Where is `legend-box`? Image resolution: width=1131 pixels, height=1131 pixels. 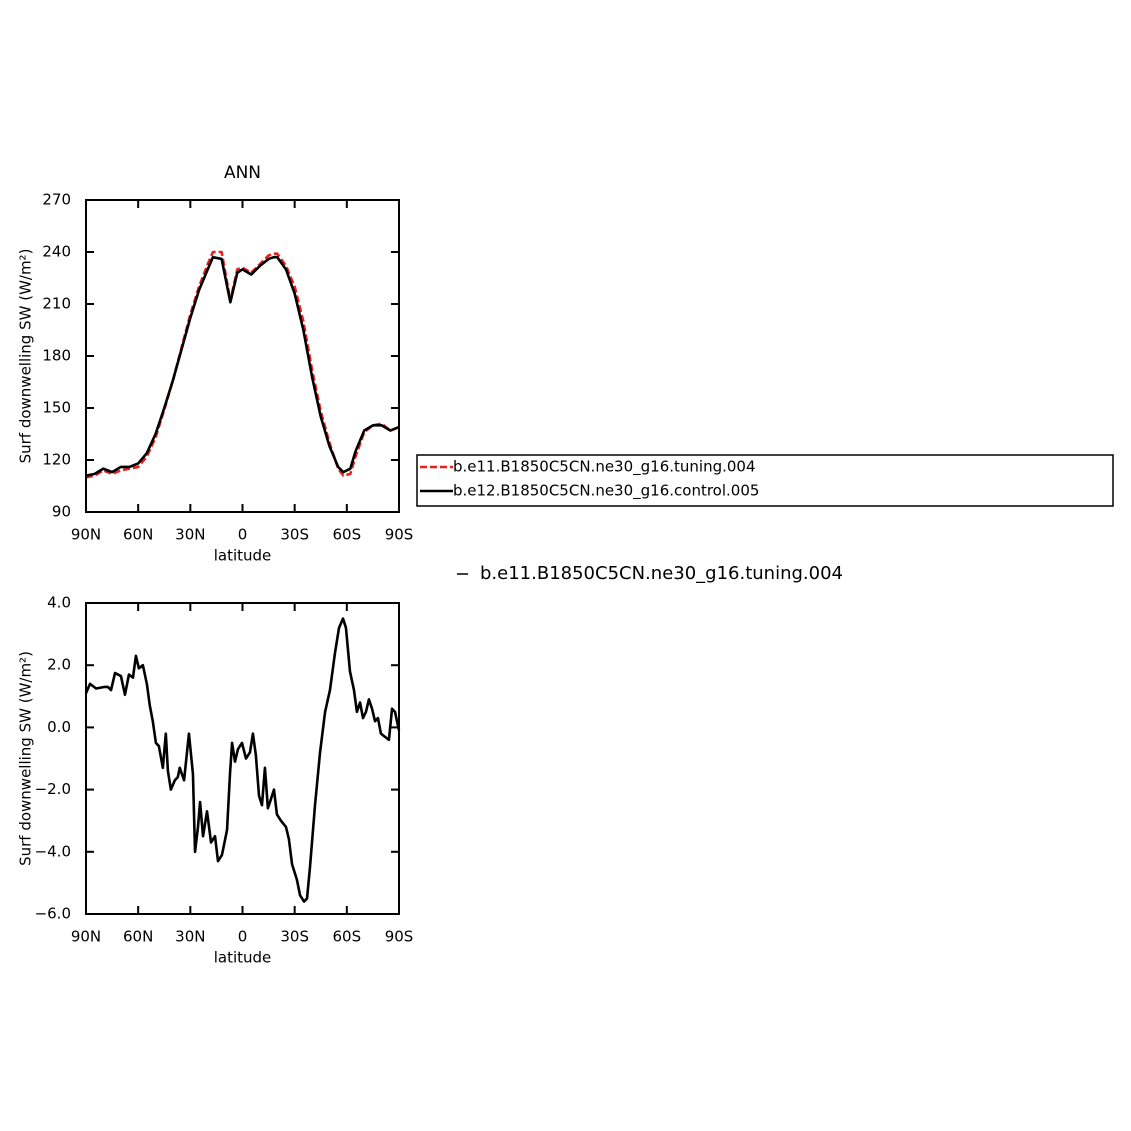
legend-box is located at coordinates (765, 480).